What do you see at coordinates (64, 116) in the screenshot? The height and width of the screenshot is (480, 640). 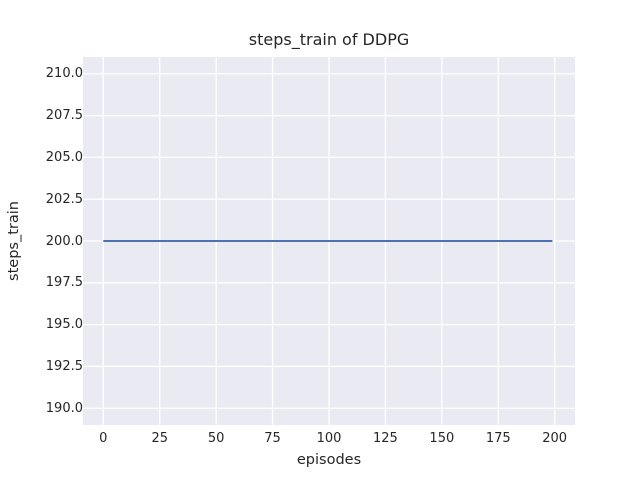 I see `y-tick-label: 207.5` at bounding box center [64, 116].